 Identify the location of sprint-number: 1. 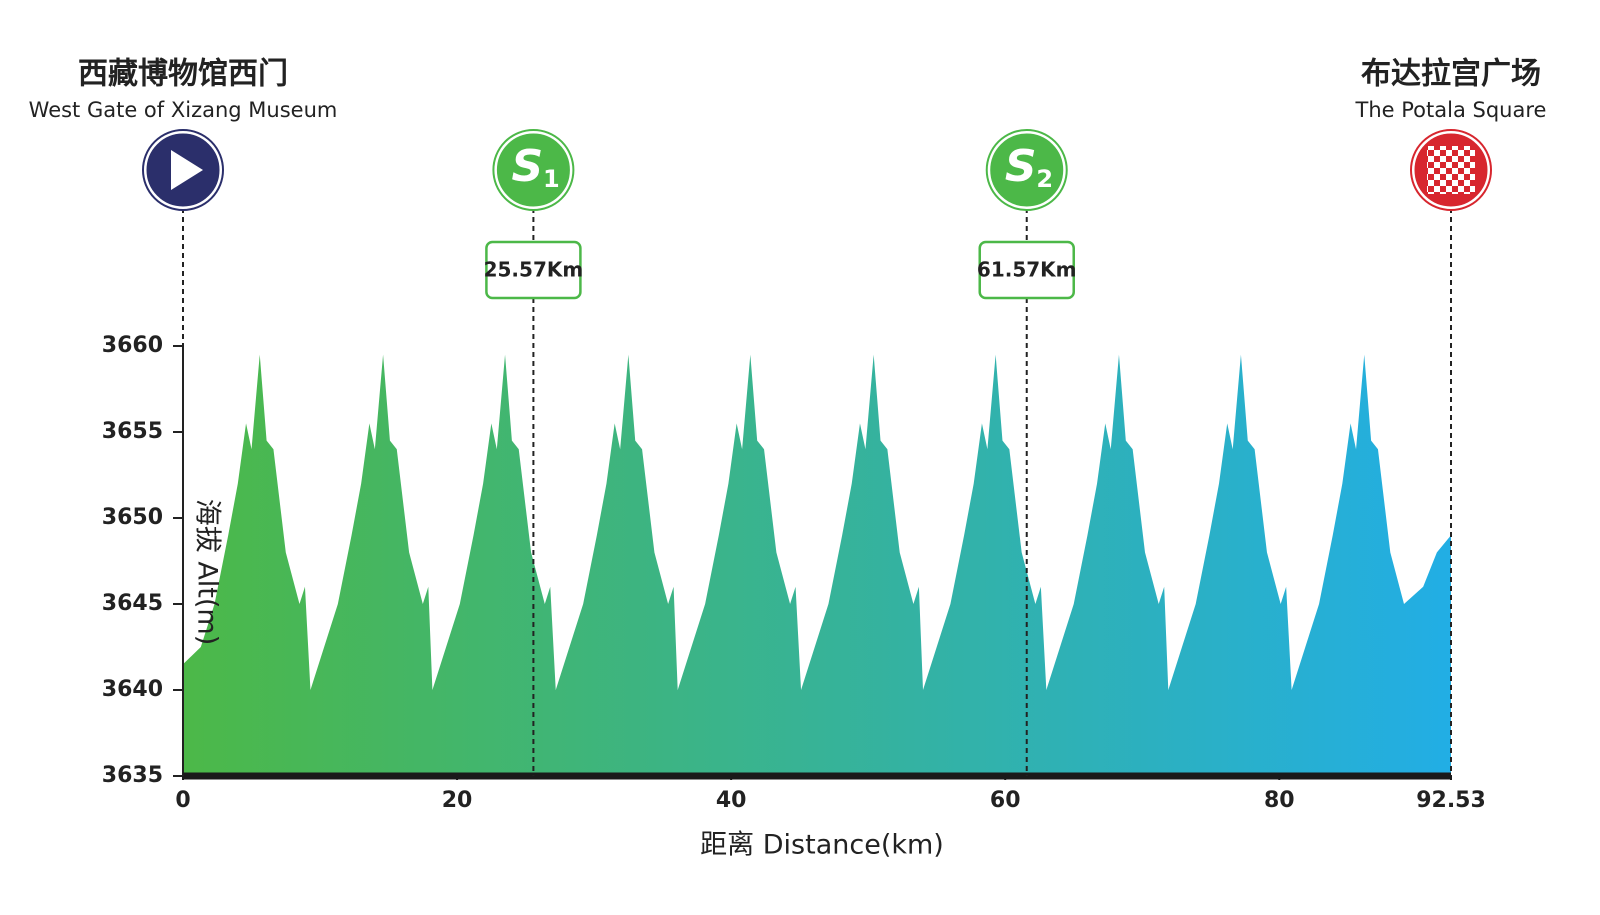
(551, 179).